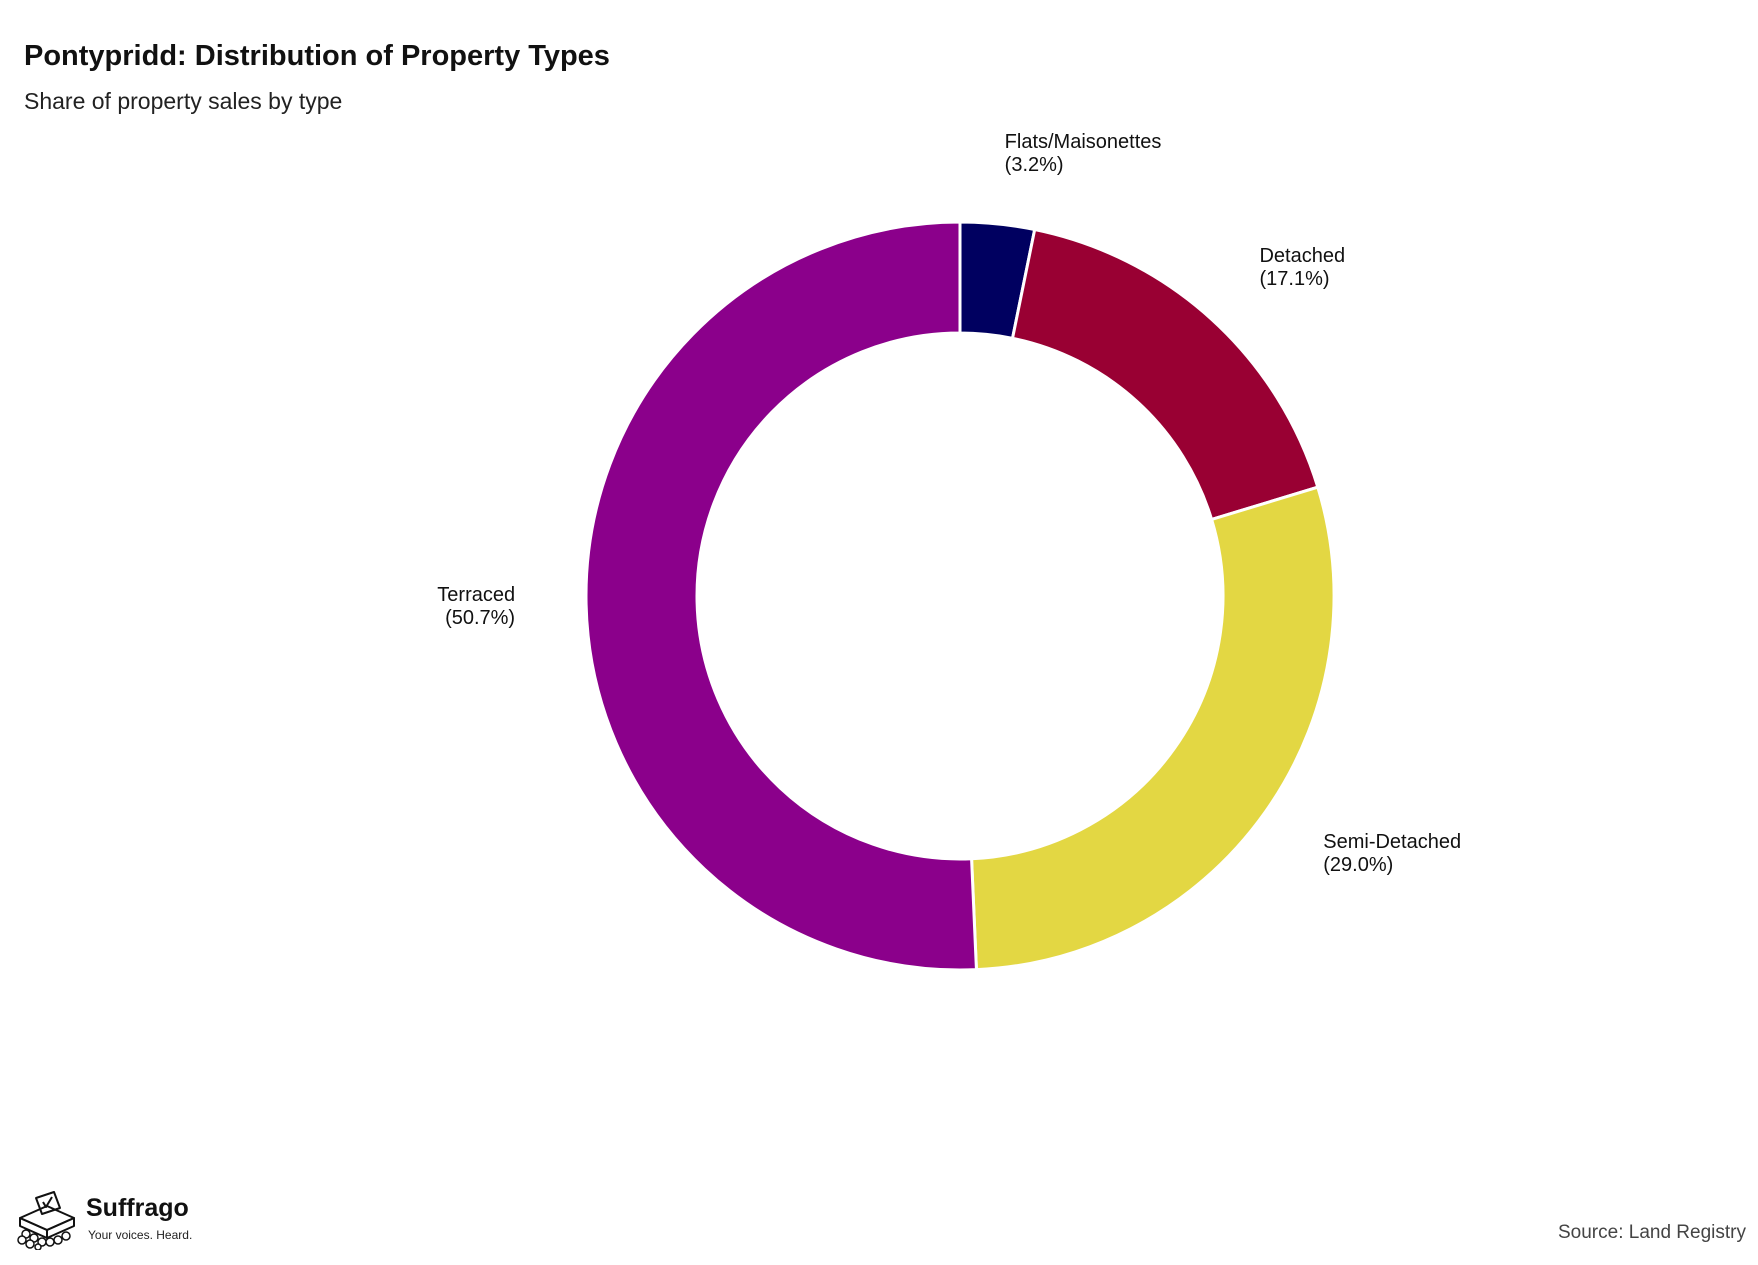 The image size is (1758, 1265). What do you see at coordinates (1083, 142) in the screenshot?
I see `slice-category-flats-maisonettes: Flats/Maisonettes` at bounding box center [1083, 142].